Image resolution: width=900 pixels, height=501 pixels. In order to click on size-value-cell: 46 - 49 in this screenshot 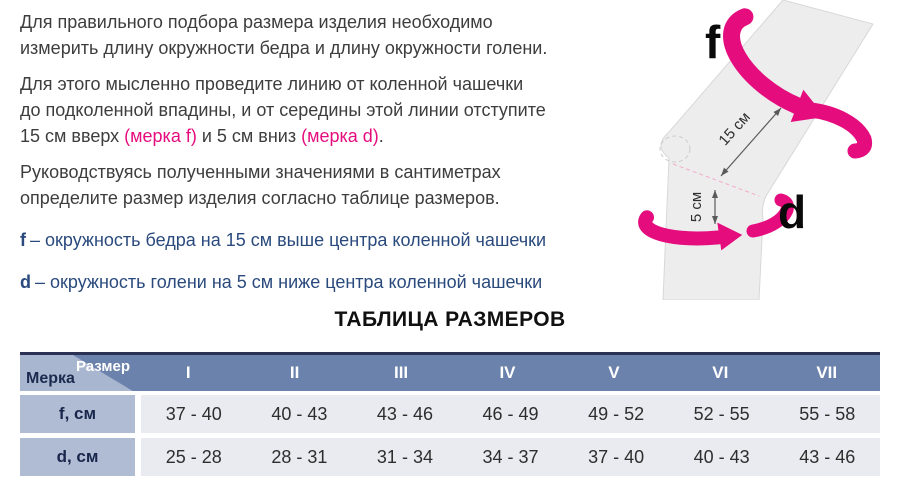, I will do `click(510, 414)`.